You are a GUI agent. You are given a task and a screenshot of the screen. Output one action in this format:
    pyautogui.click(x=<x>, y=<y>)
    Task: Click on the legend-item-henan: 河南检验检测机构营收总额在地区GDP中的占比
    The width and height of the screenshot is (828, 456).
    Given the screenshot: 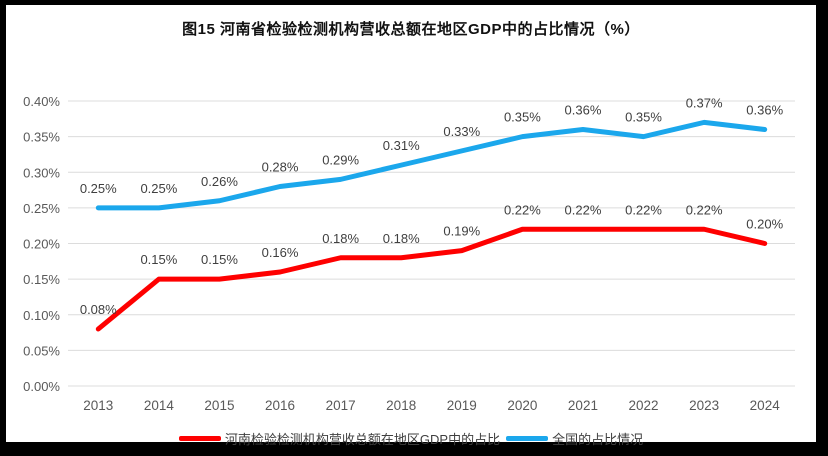 What is the action you would take?
    pyautogui.click(x=339, y=438)
    